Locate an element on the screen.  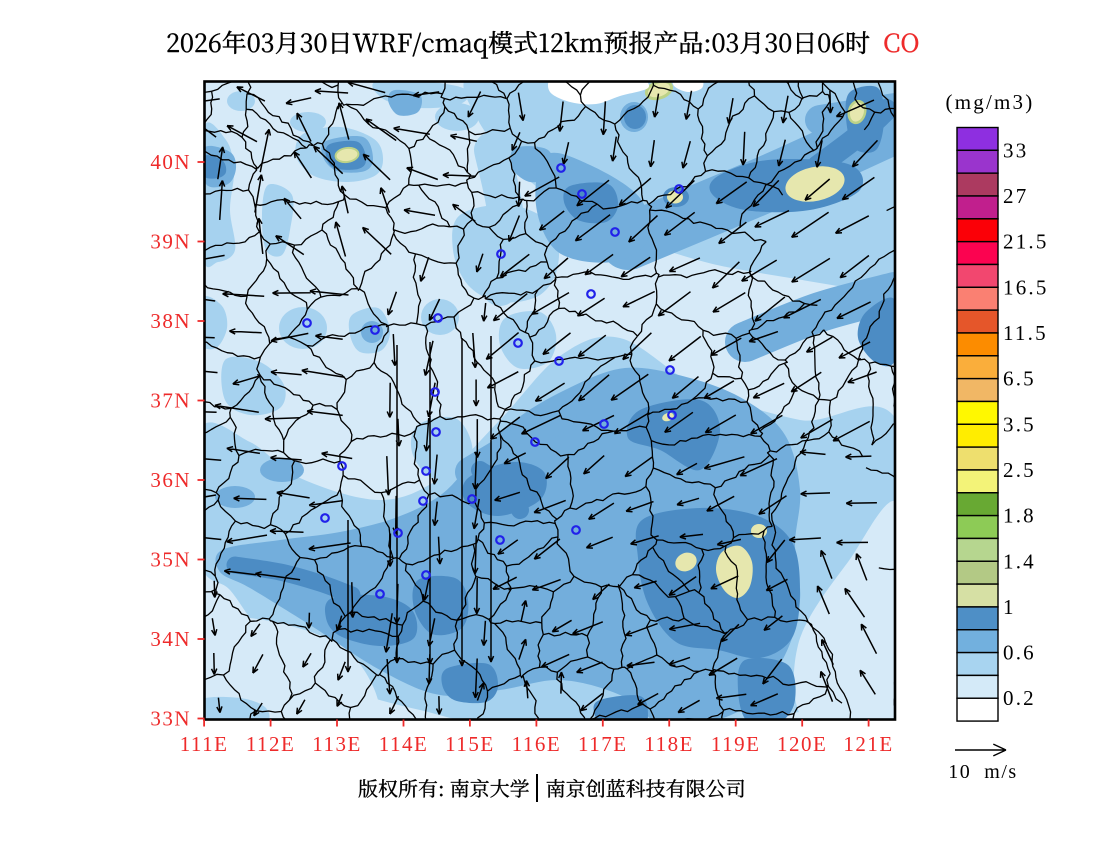
svg-text: 10 m/s is located at coordinates (982, 772).